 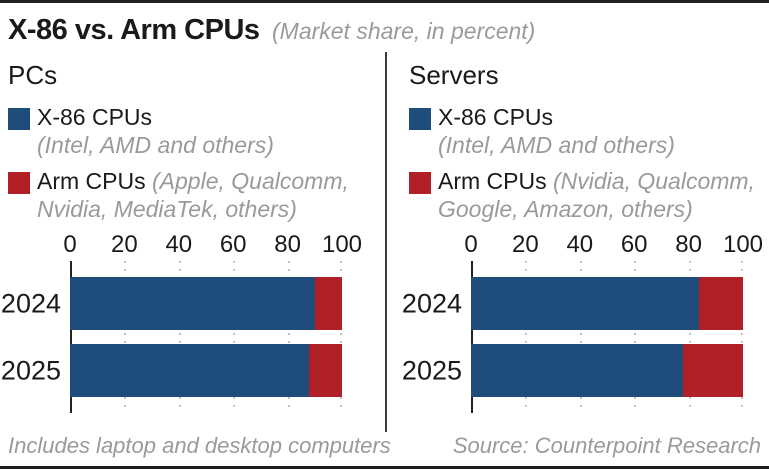 I want to click on pcs-axis-labels: 0 20 40 60 80 100, so click(x=212, y=246).